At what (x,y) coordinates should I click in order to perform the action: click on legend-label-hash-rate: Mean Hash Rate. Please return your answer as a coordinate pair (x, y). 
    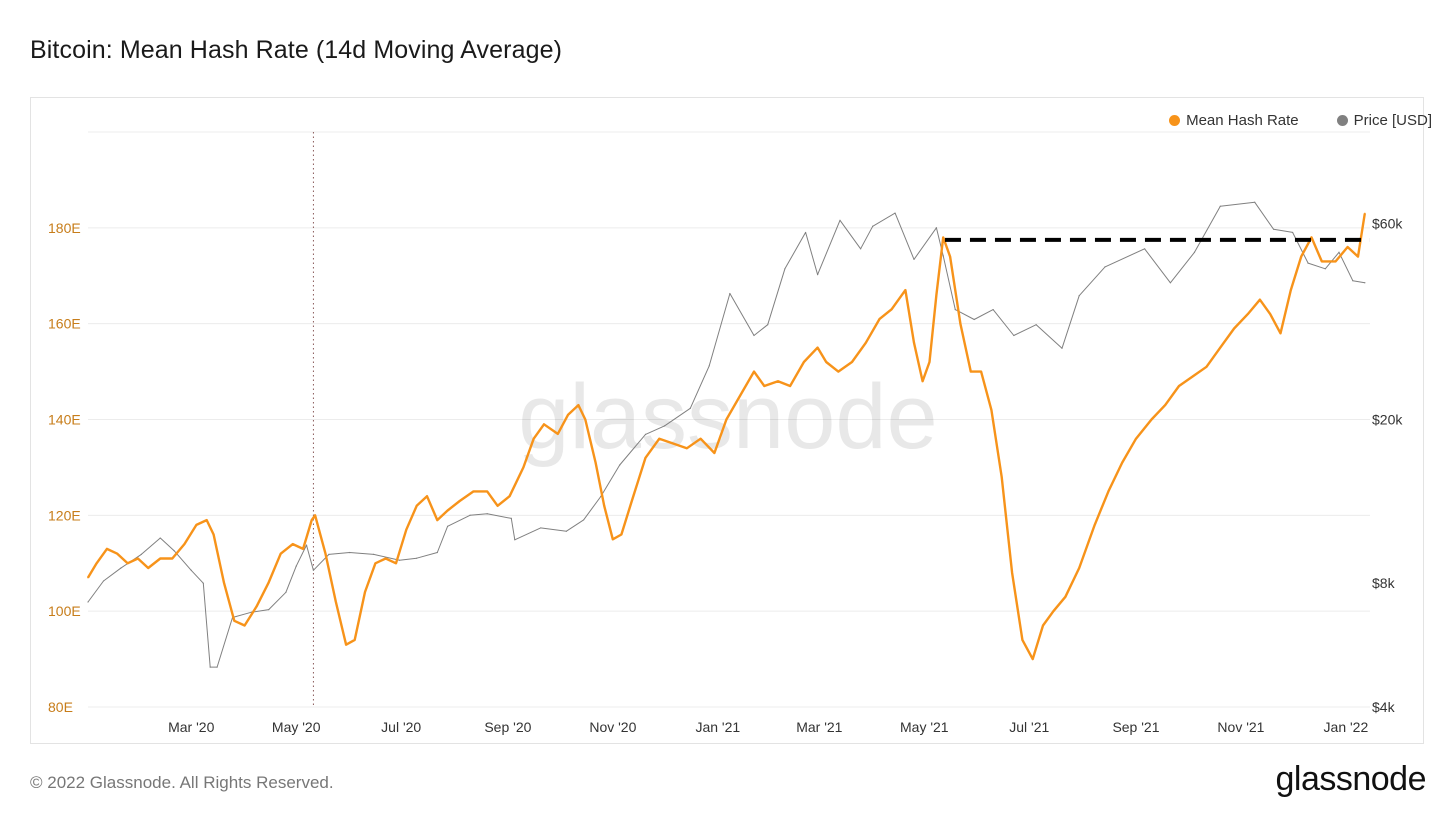
    Looking at the image, I should click on (1242, 120).